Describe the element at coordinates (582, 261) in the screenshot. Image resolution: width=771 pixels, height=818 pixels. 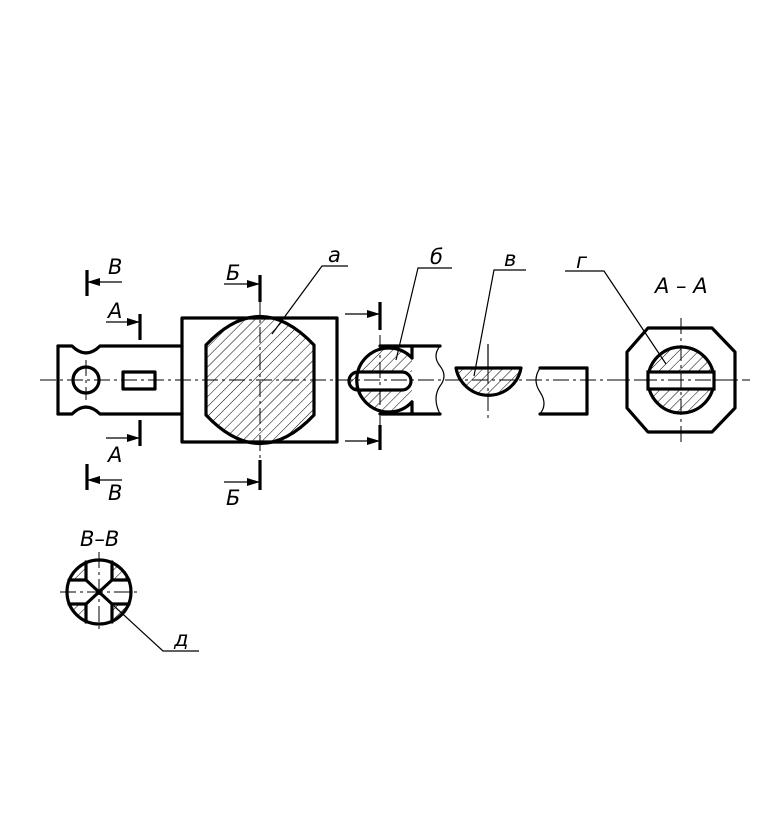
I see `callout-g: г` at that location.